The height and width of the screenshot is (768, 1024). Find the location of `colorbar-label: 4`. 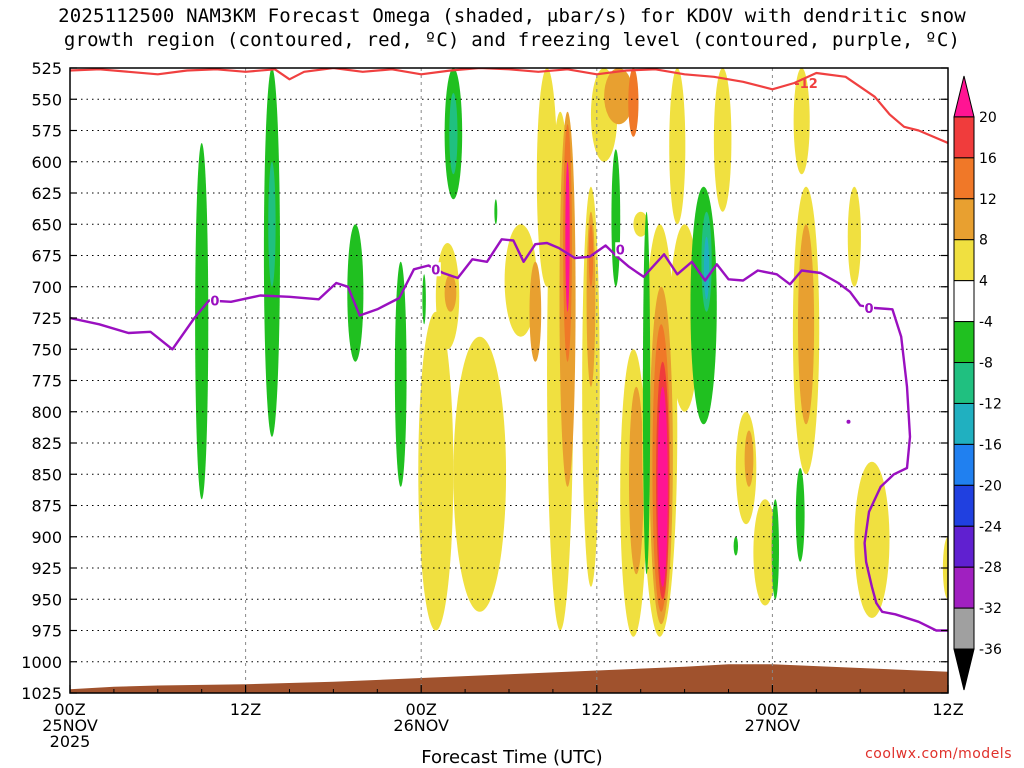

colorbar-label: 4 is located at coordinates (983, 282).